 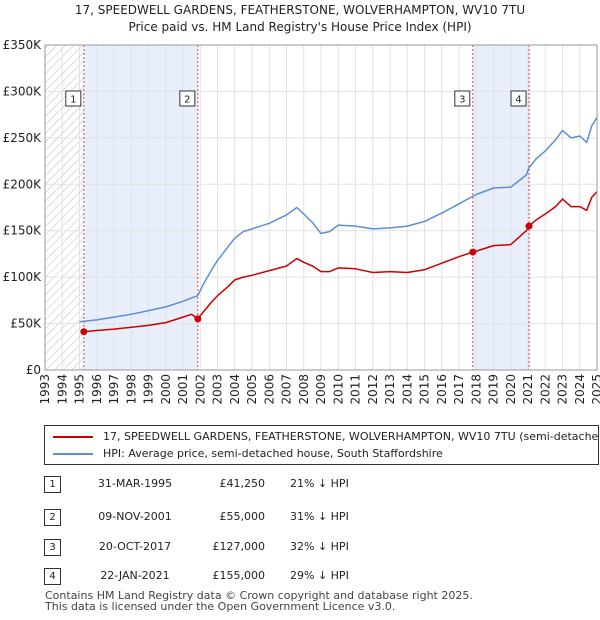 I want to click on transaction-badge: 3, so click(x=52, y=547).